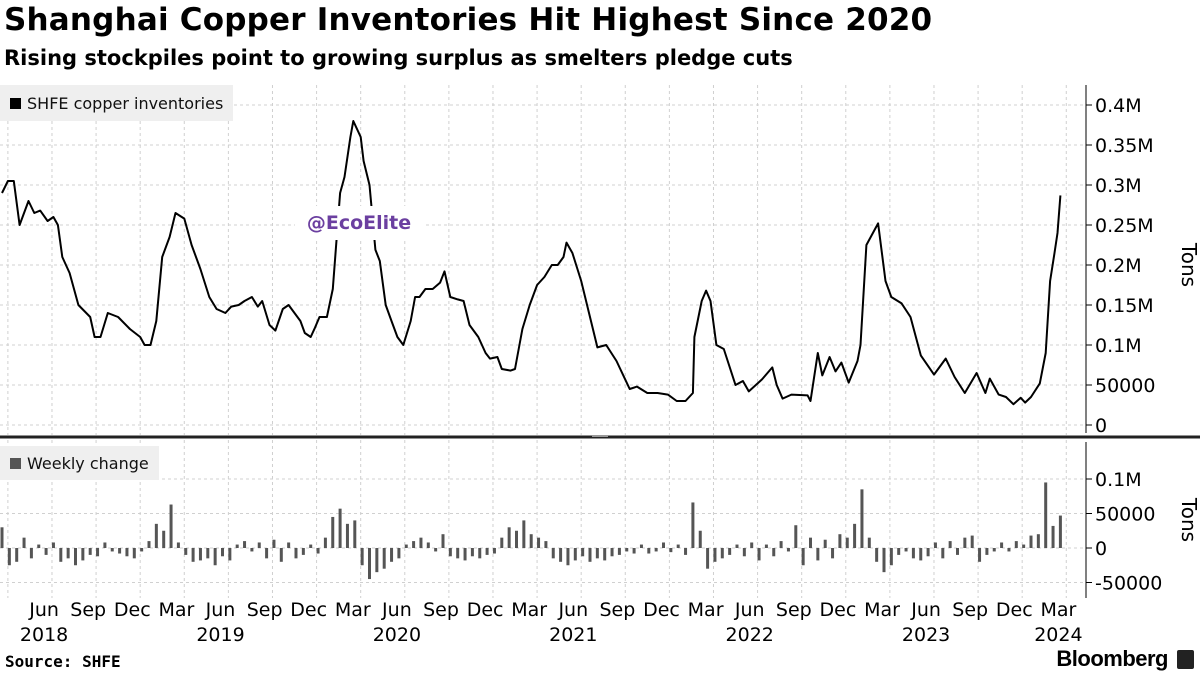 The width and height of the screenshot is (1200, 675). What do you see at coordinates (573, 635) in the screenshot?
I see `x-year-label: 2021` at bounding box center [573, 635].